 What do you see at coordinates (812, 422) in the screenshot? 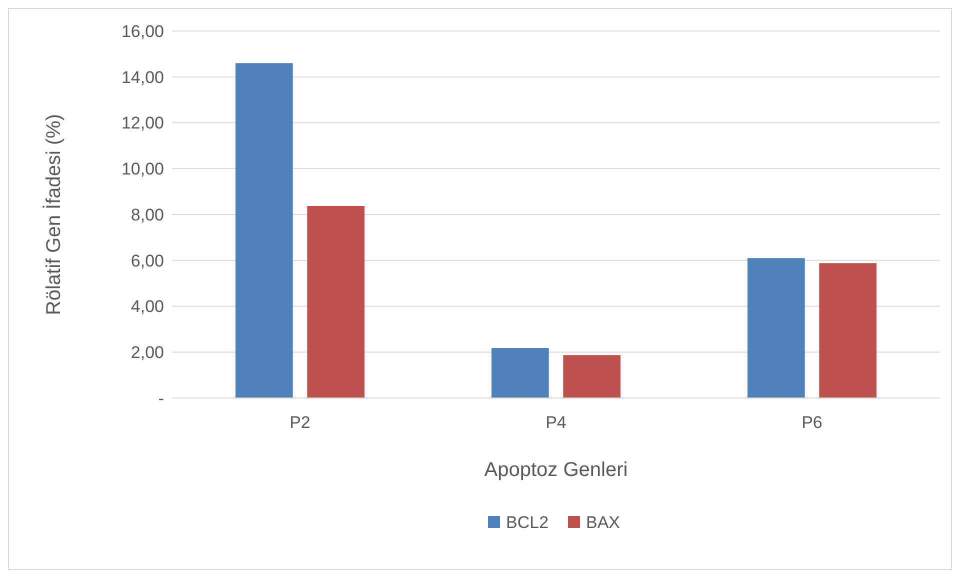
I see `x-tick-label: P6` at bounding box center [812, 422].